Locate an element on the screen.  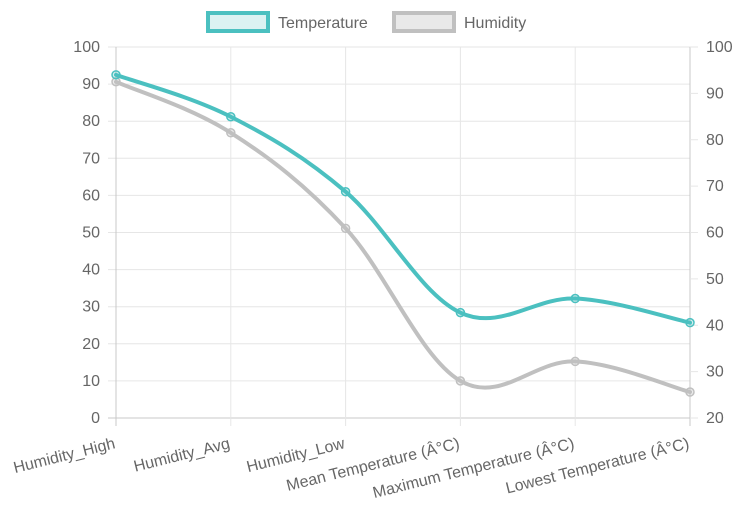
legend-label: Temperature is located at coordinates (323, 23).